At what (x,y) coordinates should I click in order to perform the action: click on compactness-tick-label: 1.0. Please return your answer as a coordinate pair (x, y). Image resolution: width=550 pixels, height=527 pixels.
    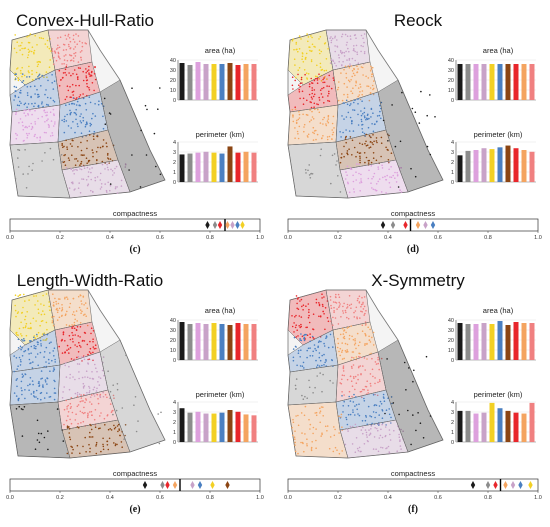
    Looking at the image, I should click on (260, 498).